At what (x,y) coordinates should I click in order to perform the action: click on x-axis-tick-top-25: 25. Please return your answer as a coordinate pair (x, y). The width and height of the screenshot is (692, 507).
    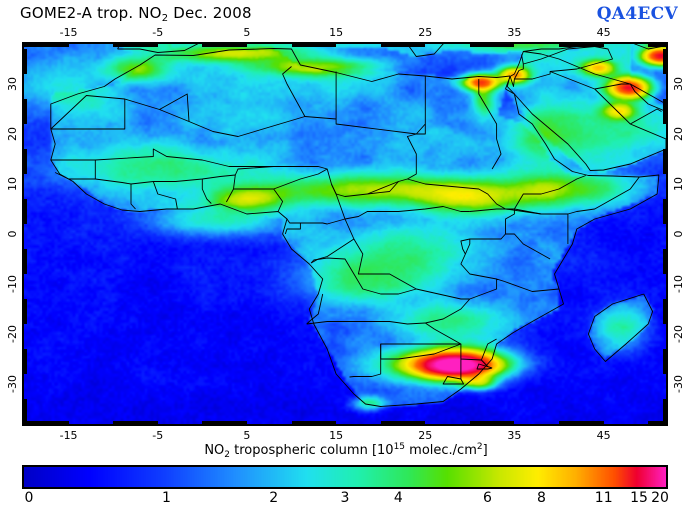
    Looking at the image, I should click on (425, 32).